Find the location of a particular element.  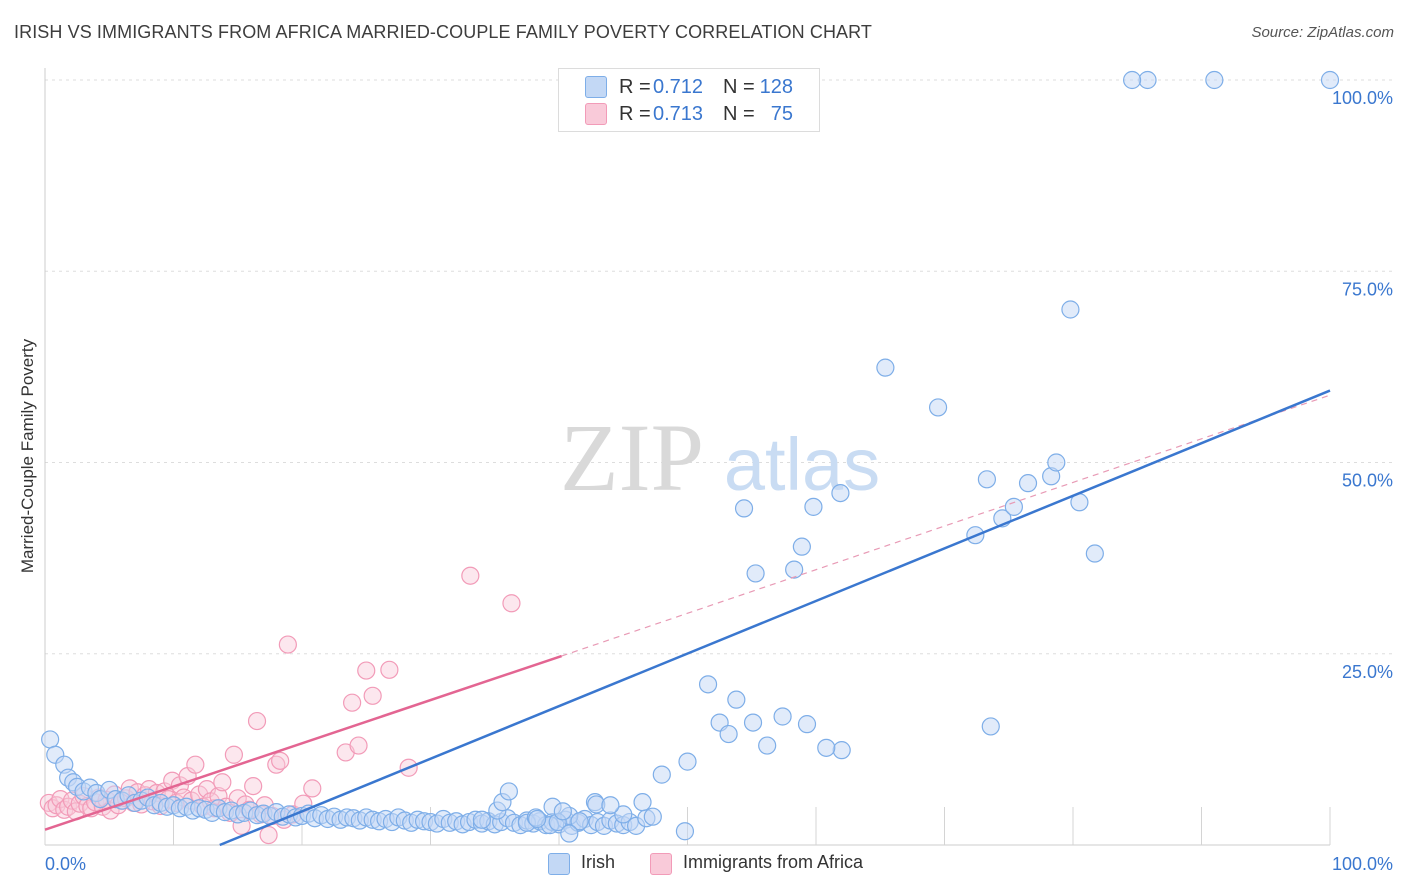

watermark-atlas: atlas is located at coordinates (802, 464).